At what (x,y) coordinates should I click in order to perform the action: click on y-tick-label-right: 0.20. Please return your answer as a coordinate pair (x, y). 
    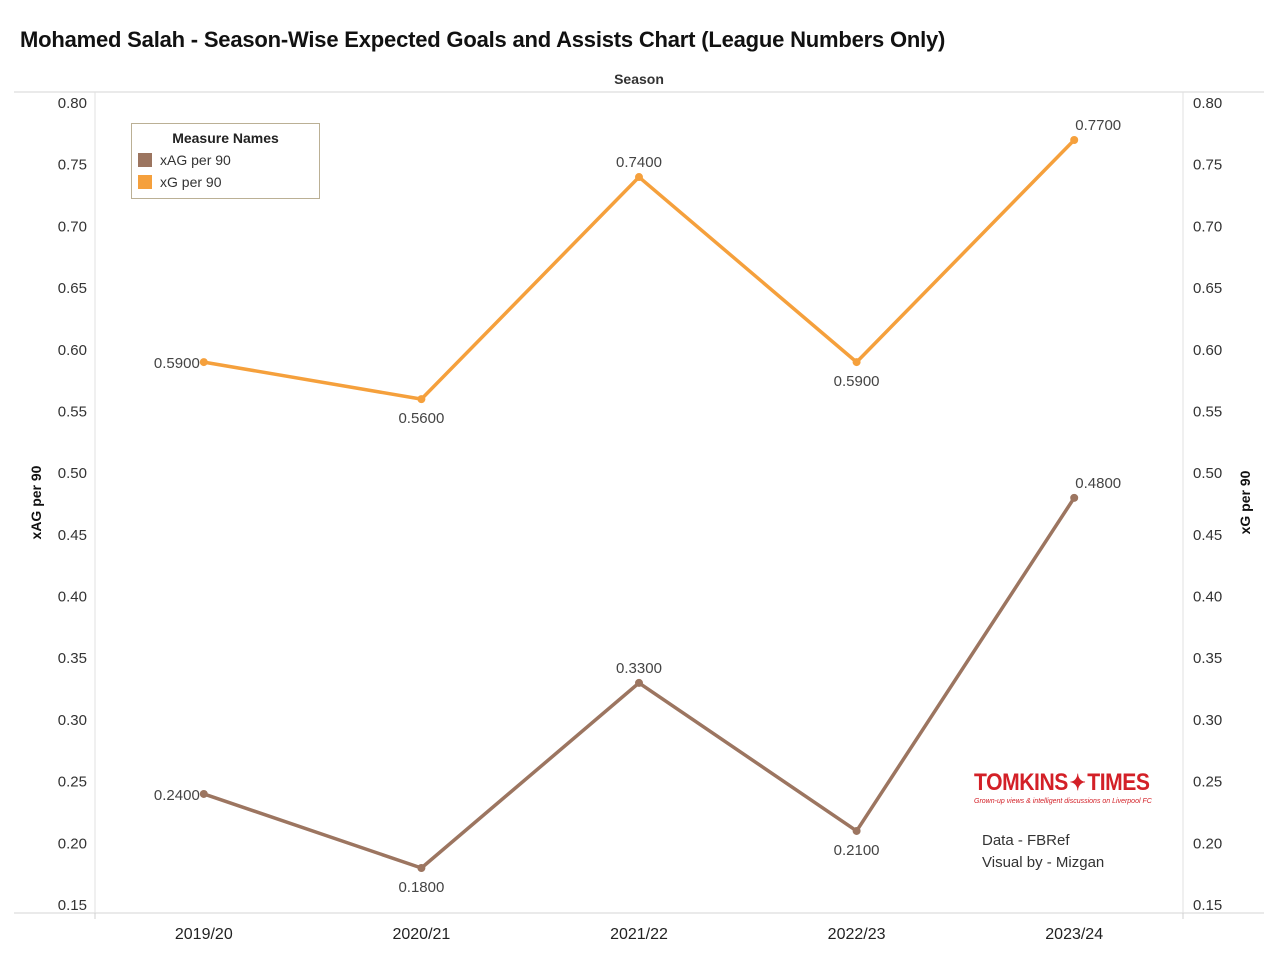
    Looking at the image, I should click on (1207, 843).